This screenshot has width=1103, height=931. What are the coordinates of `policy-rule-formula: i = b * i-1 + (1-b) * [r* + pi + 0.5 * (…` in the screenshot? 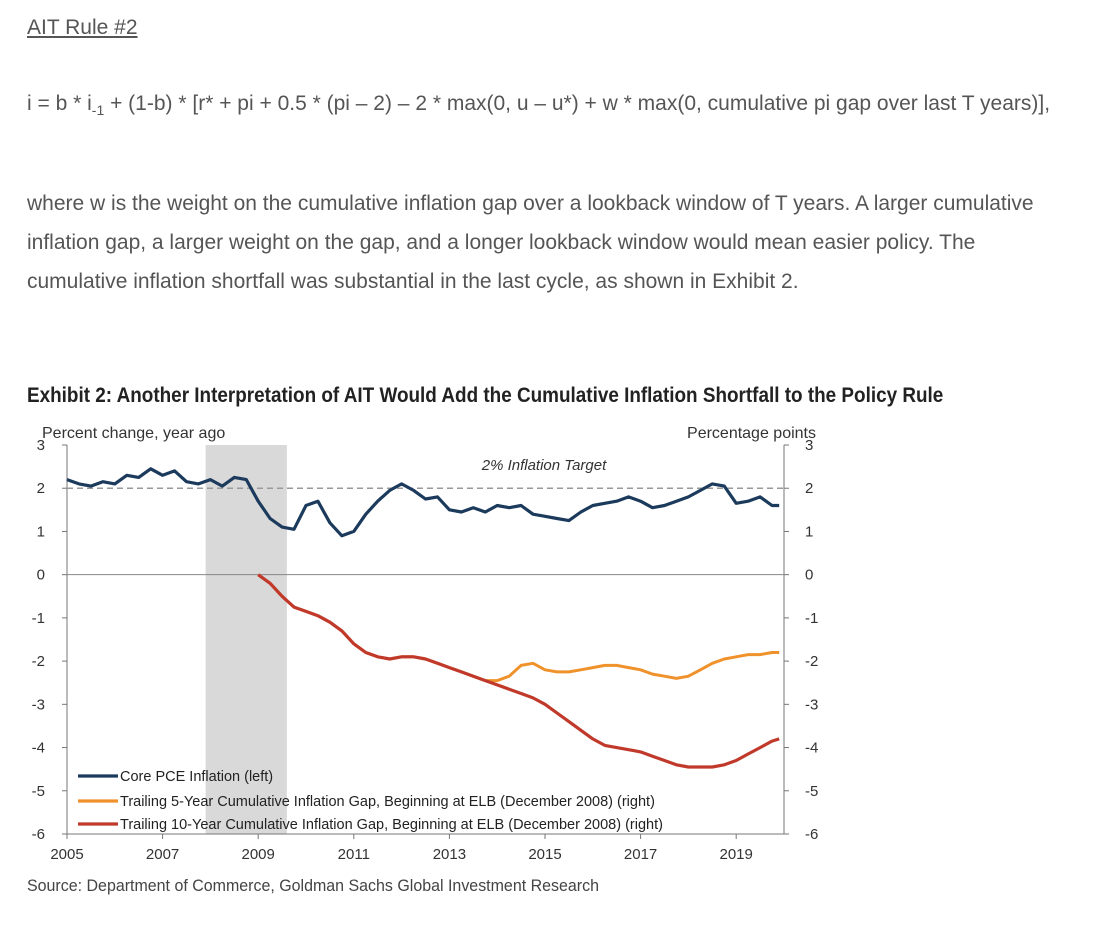 It's located at (552, 107).